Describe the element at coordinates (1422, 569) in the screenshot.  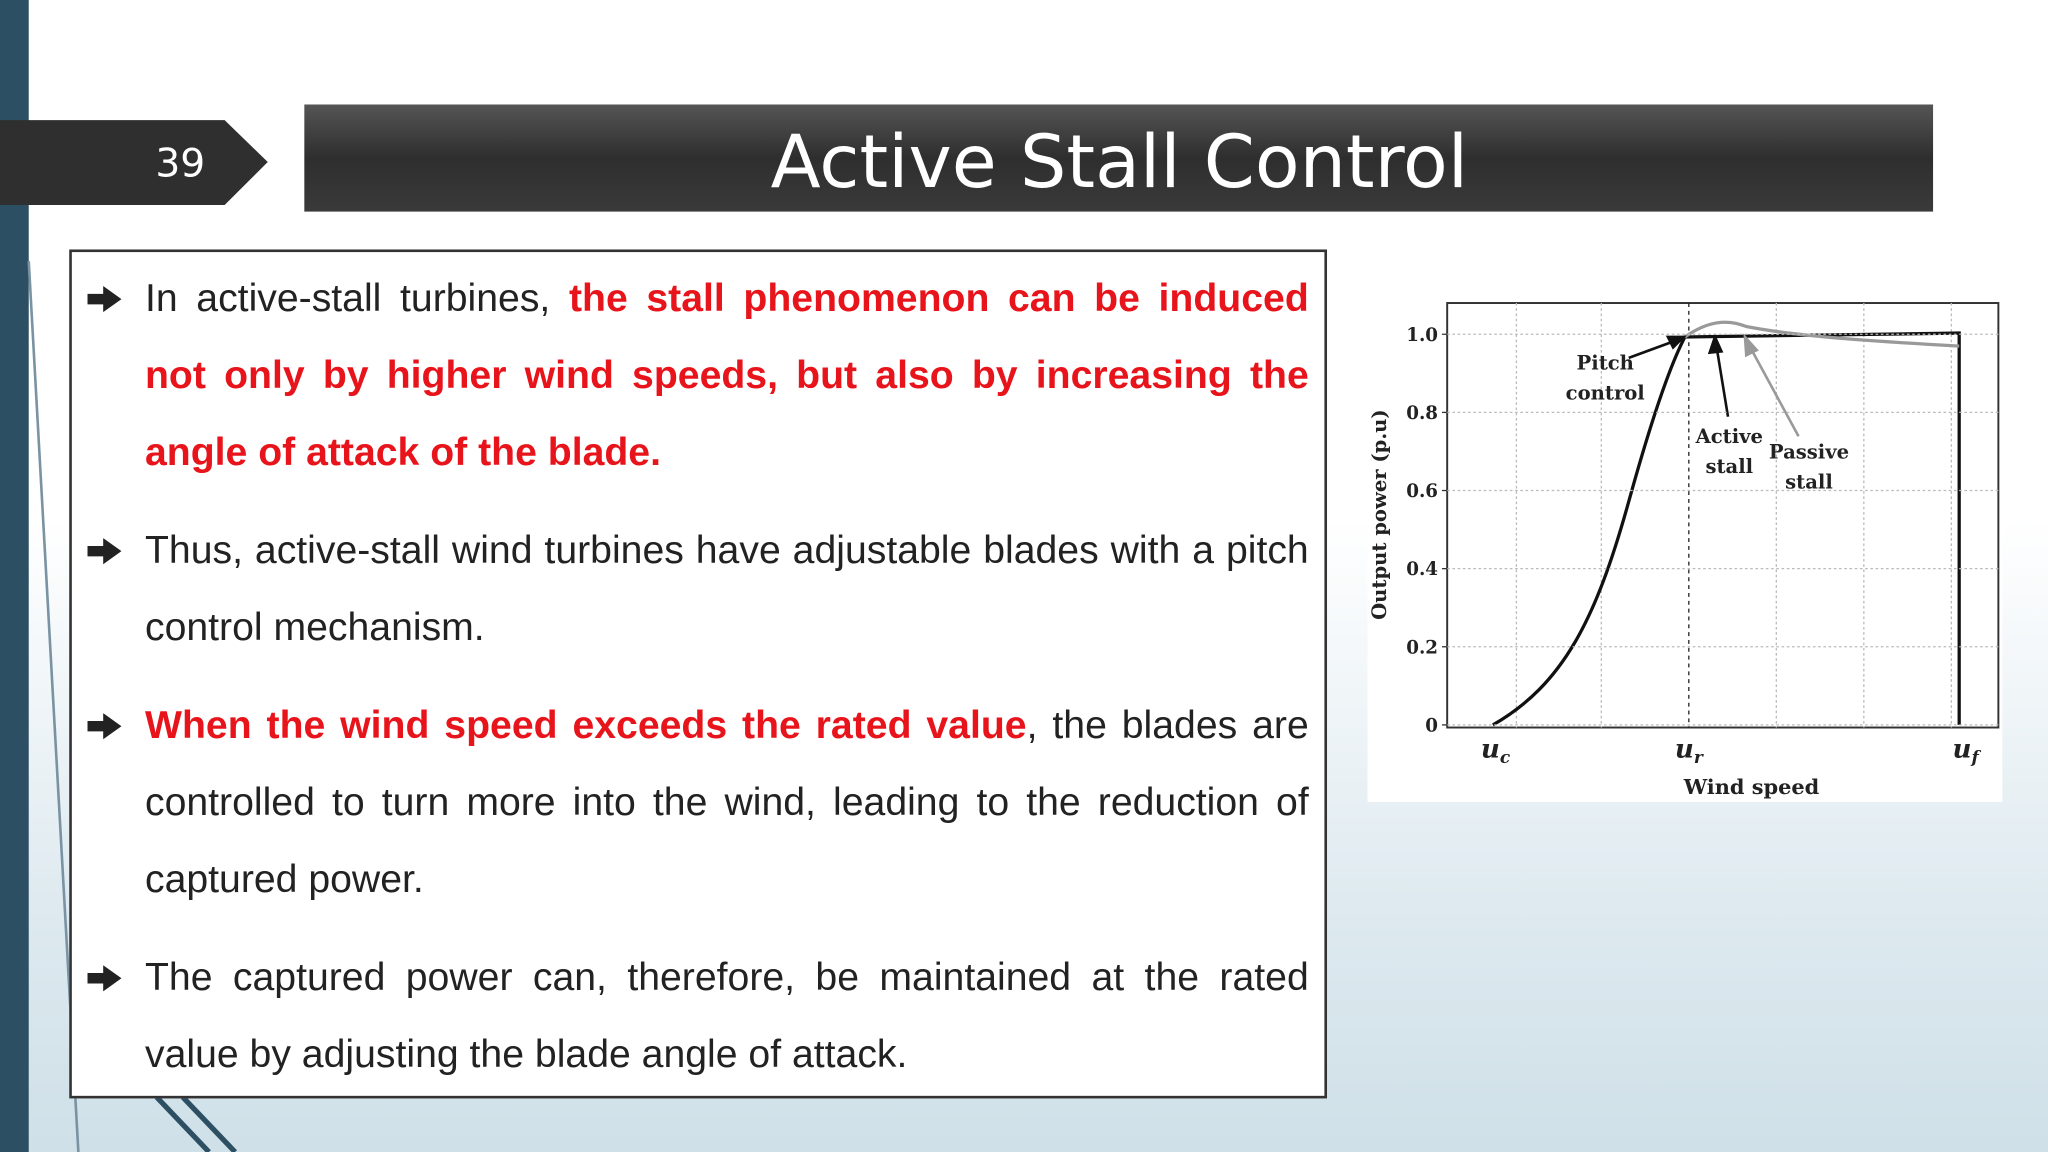
I see `y-tick-label: 0.4` at that location.